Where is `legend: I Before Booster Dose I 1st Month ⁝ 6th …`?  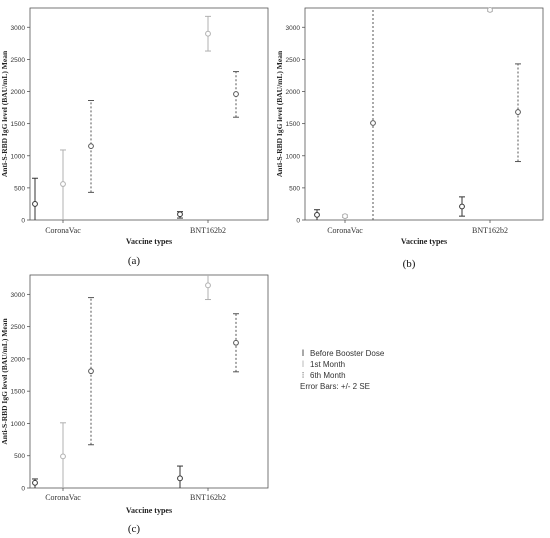 legend: I Before Booster Dose I 1st Month ⁝ 6th … is located at coordinates (342, 370).